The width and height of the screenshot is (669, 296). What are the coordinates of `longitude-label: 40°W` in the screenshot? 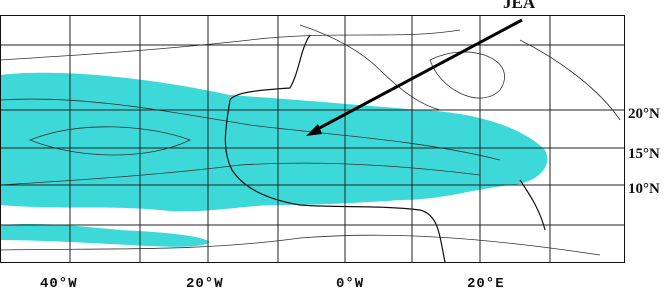 It's located at (59, 284).